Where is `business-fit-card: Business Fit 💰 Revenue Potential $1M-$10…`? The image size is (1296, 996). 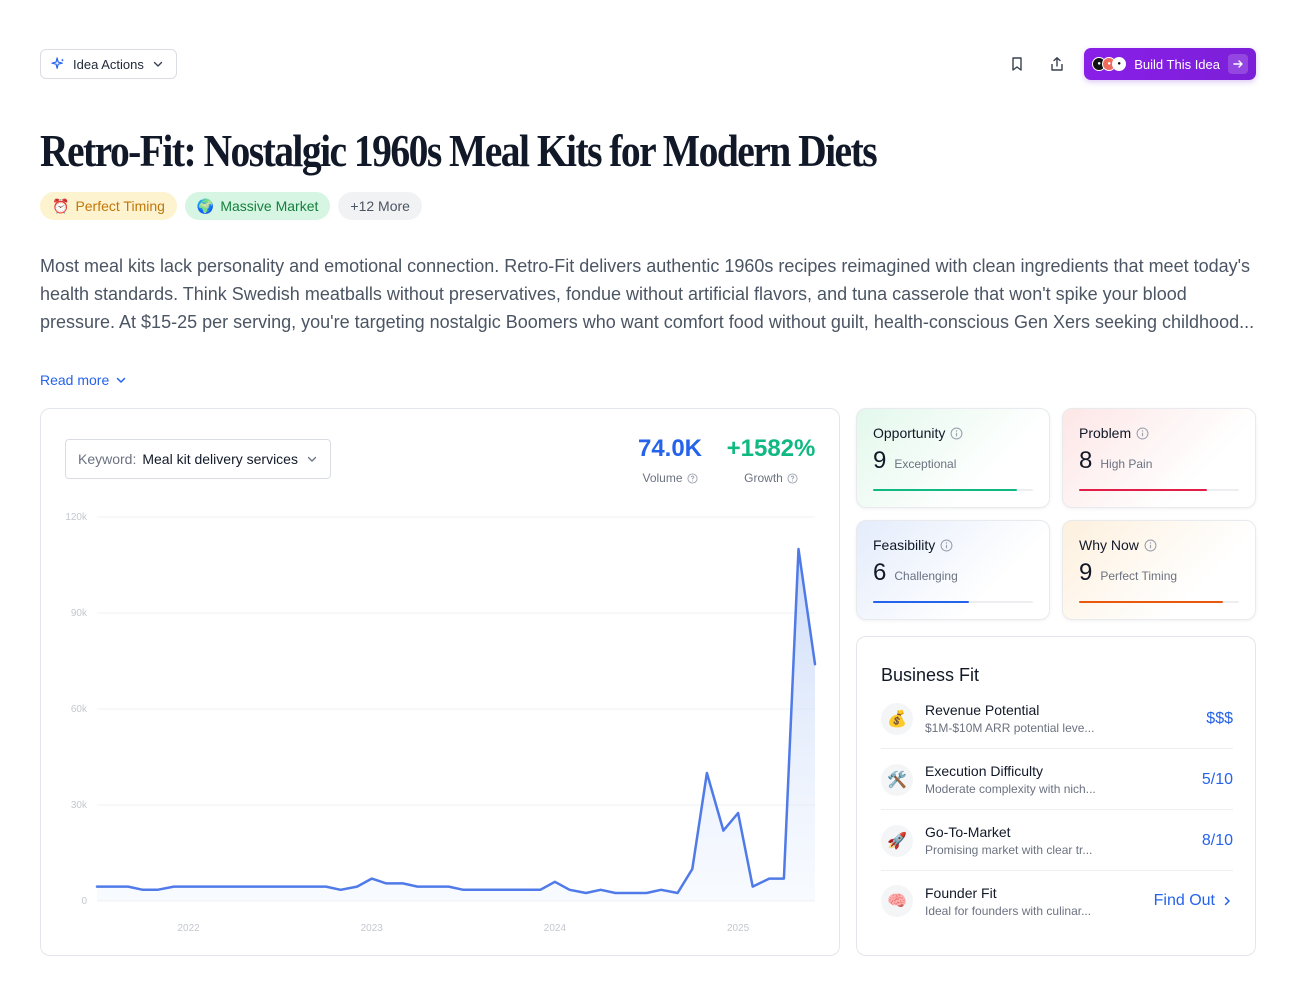 business-fit-card: Business Fit 💰 Revenue Potential $1M-$10… is located at coordinates (1056, 796).